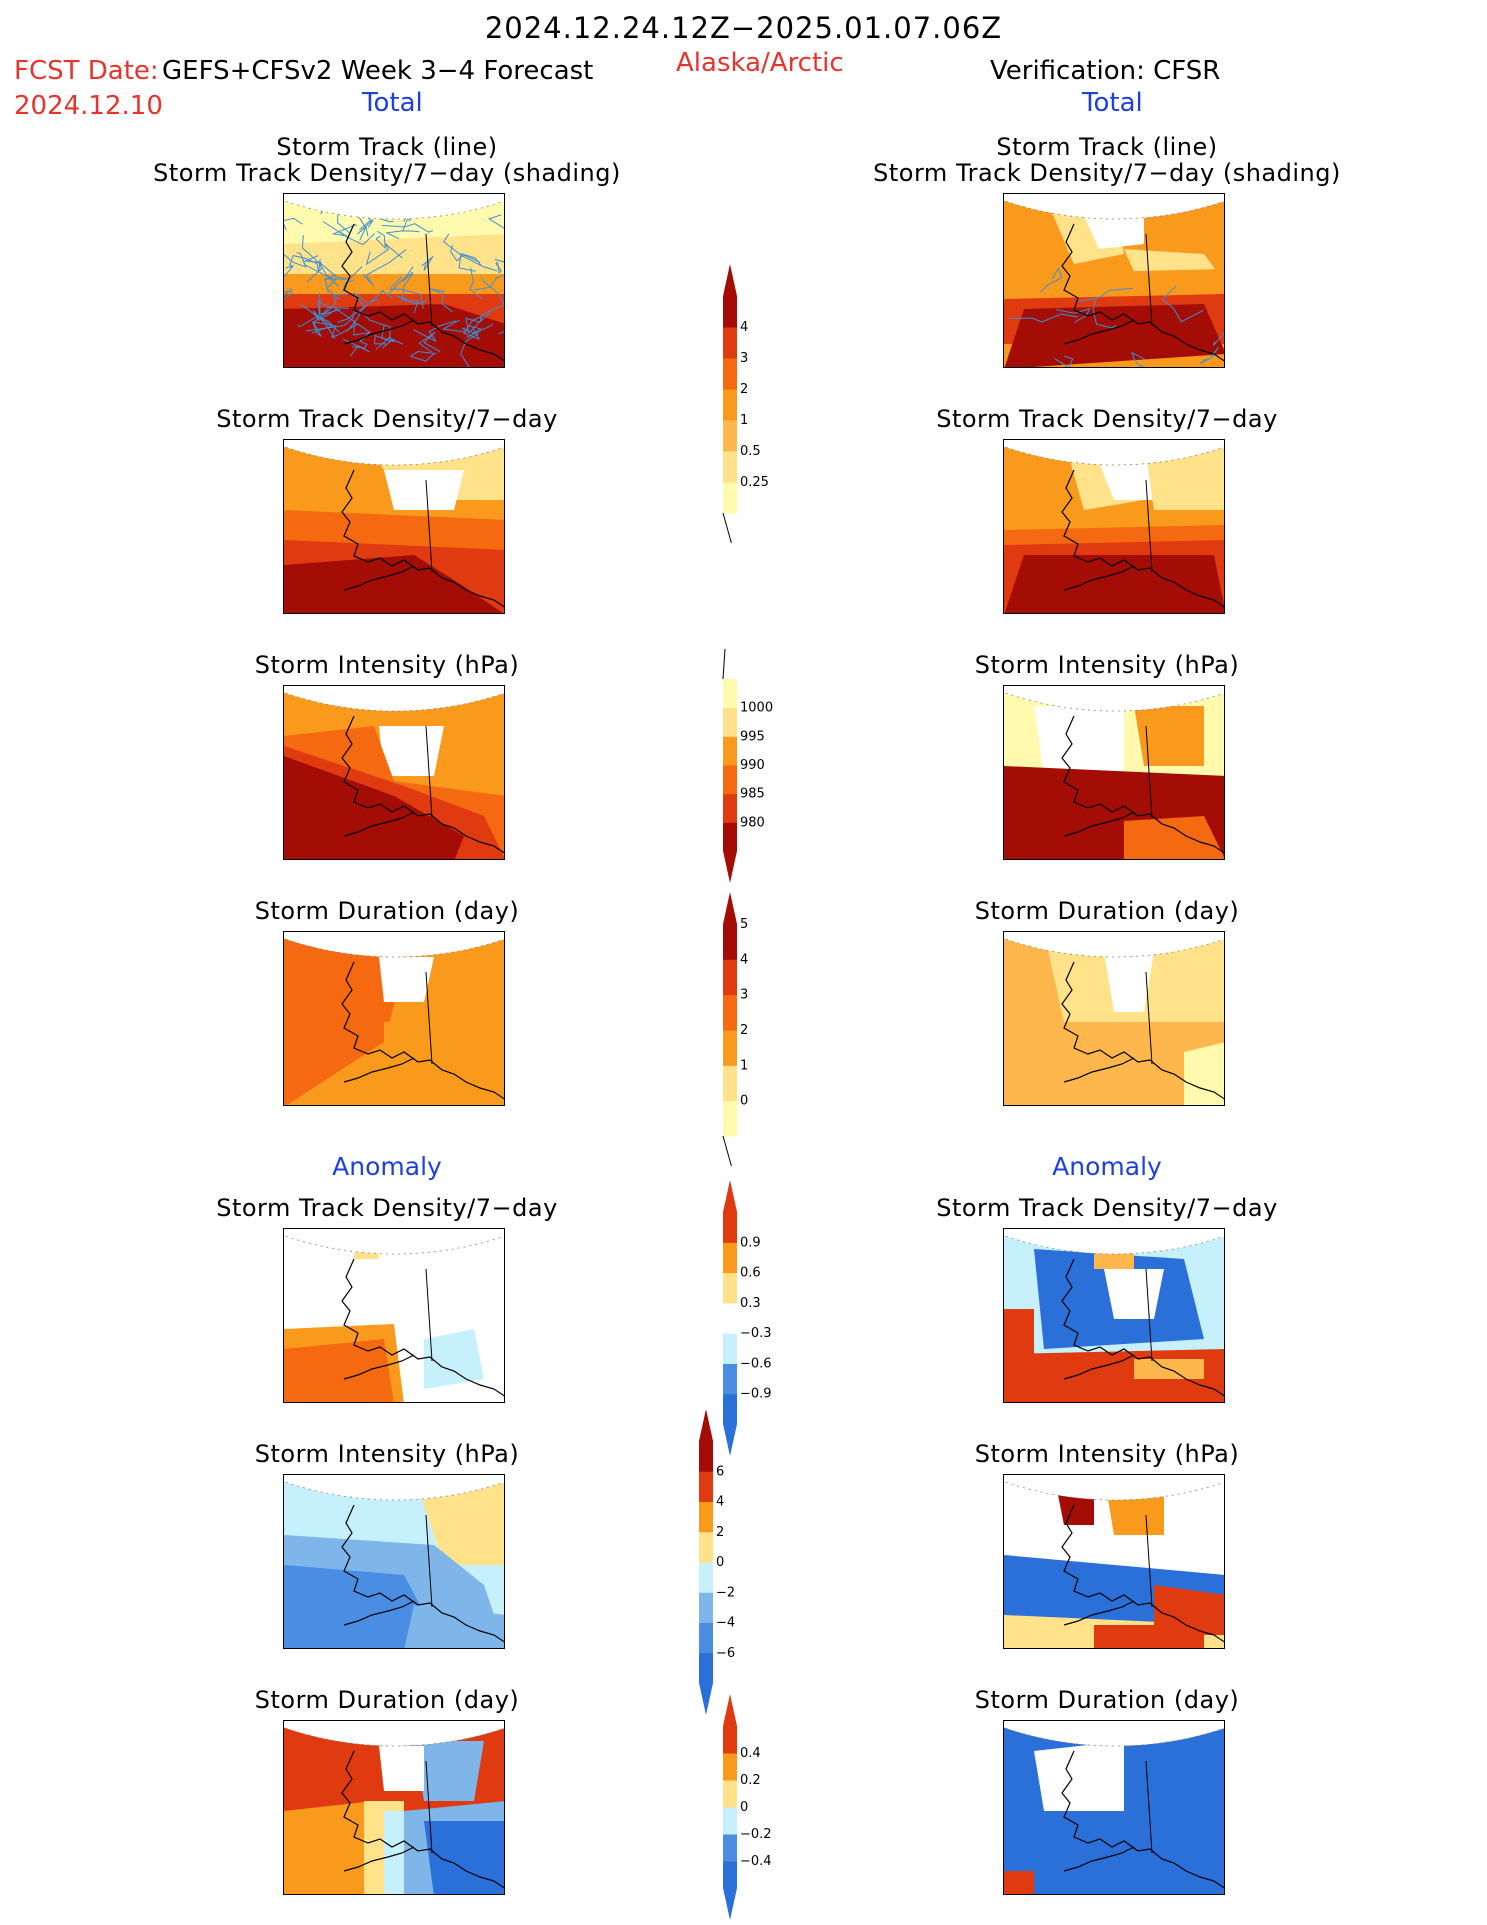 The image size is (1487, 1925). I want to click on map-obs-duration-anomaly, so click(1114, 1807).